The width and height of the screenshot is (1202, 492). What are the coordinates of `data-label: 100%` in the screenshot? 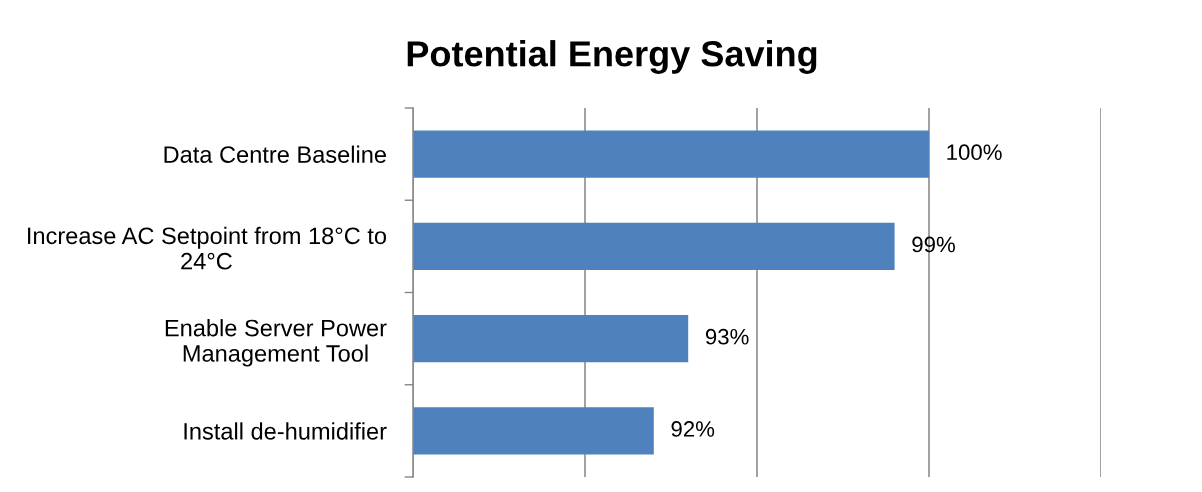 It's located at (974, 152).